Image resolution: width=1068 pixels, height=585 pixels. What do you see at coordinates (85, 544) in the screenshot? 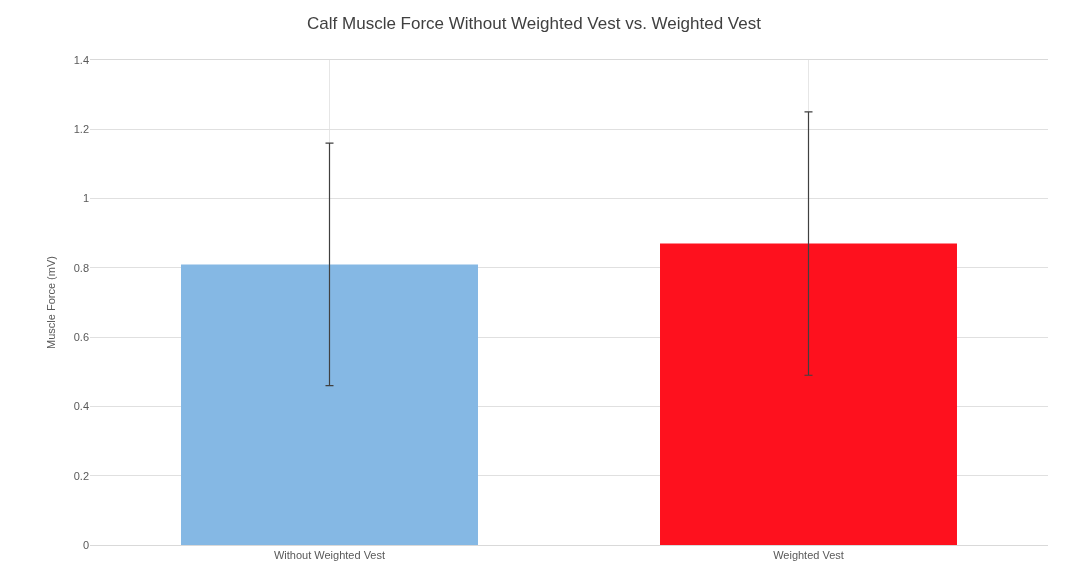
I see `y-tick-label: 0` at bounding box center [85, 544].